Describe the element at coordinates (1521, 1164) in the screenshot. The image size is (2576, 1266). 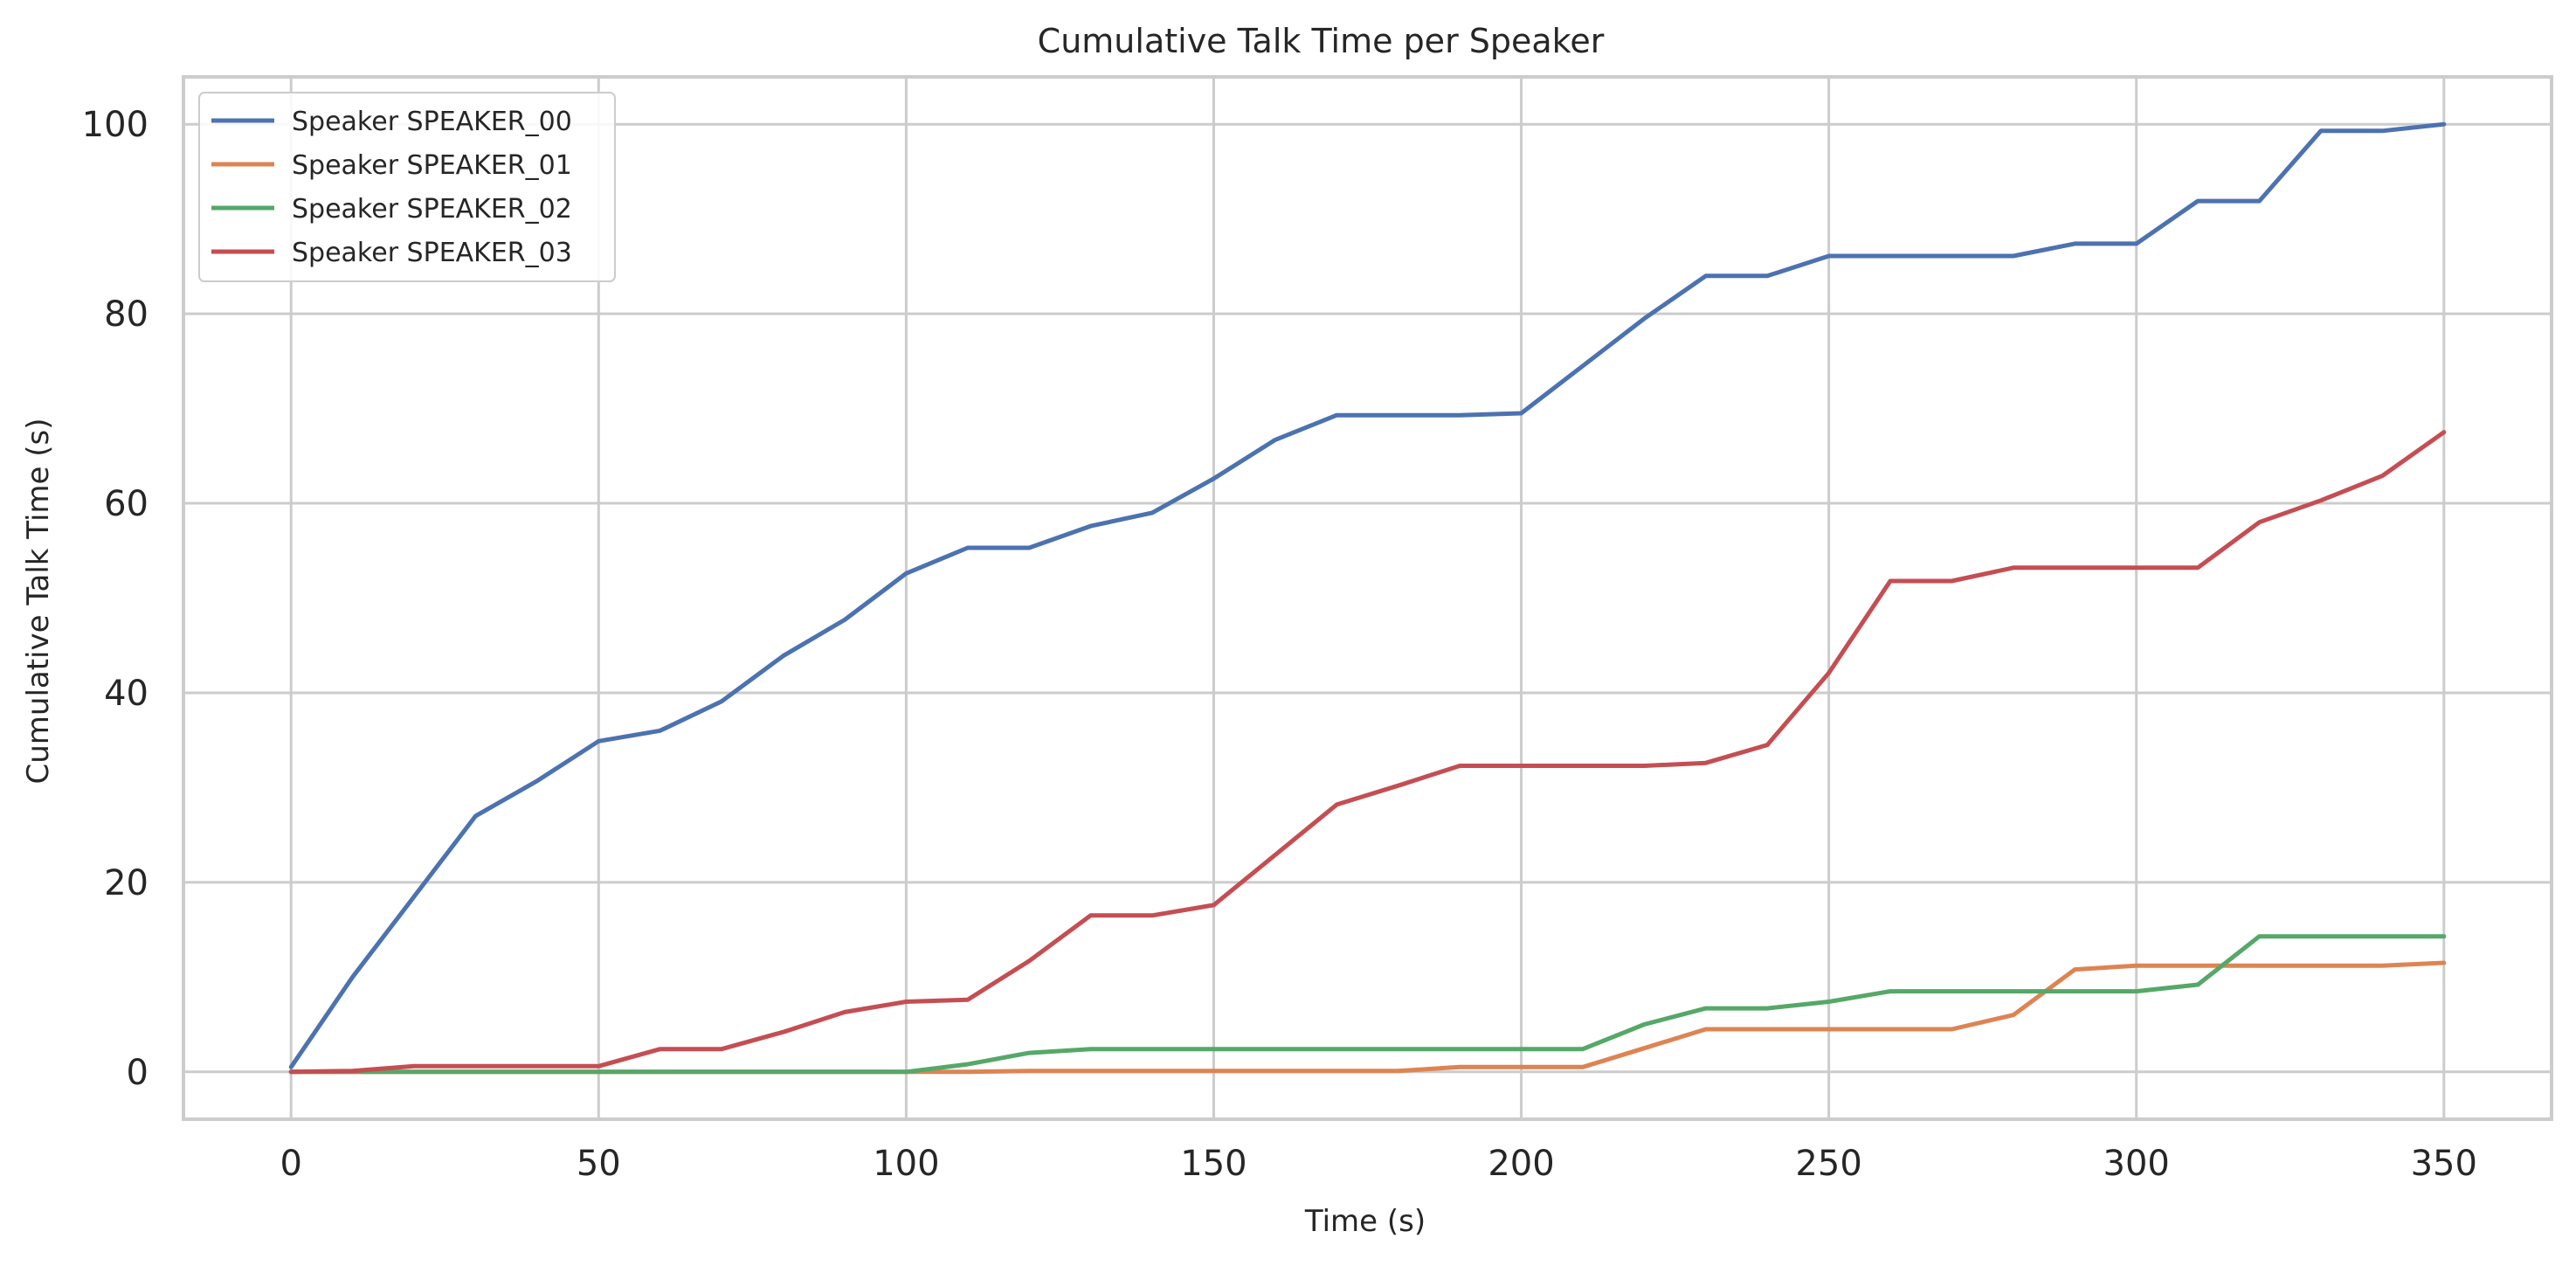
I see `x-tick-label: 200` at that location.